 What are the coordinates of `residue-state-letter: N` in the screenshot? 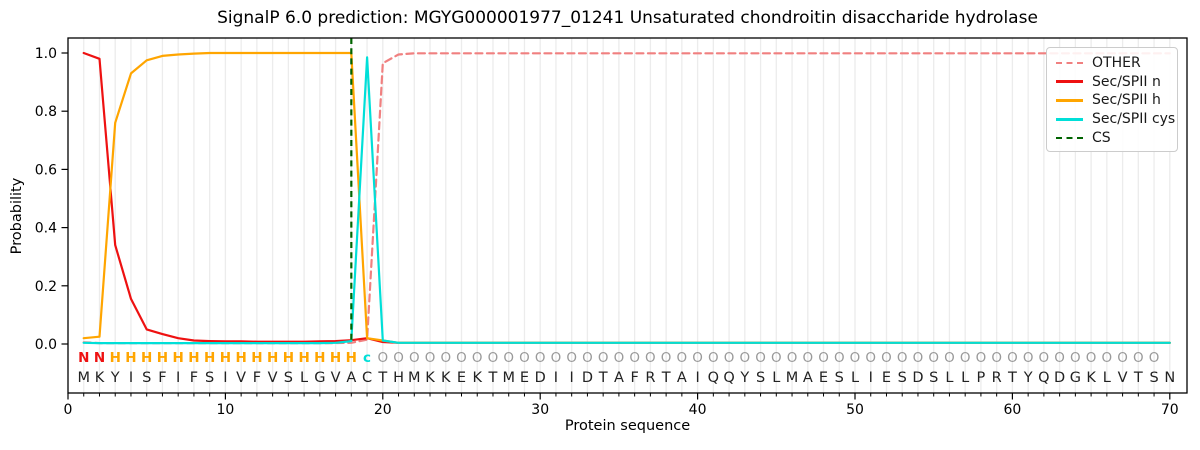 It's located at (99, 358).